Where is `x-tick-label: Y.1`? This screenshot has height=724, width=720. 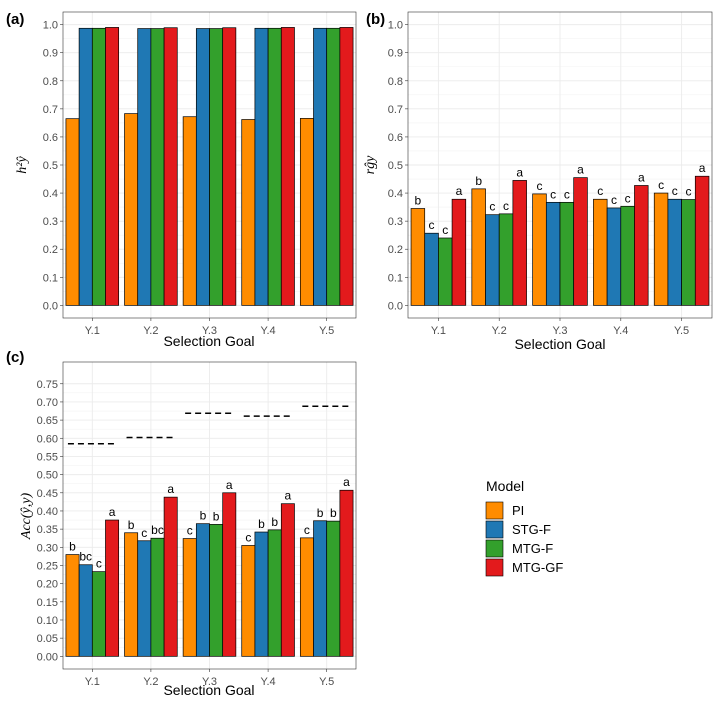
x-tick-label: Y.1 is located at coordinates (92, 682).